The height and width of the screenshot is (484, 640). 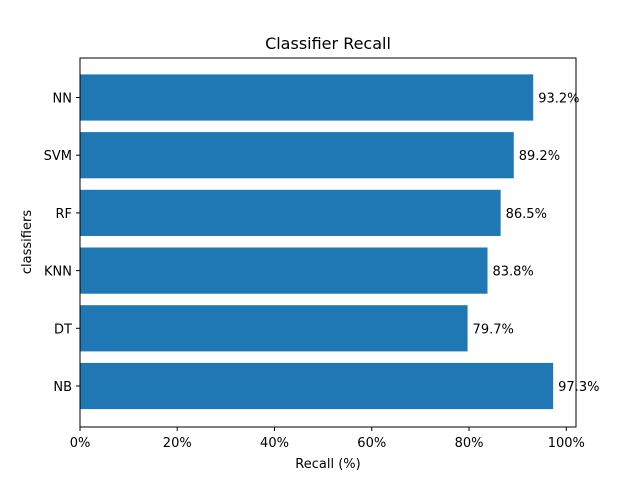 What do you see at coordinates (469, 443) in the screenshot?
I see `x-tick-label-80: 80%` at bounding box center [469, 443].